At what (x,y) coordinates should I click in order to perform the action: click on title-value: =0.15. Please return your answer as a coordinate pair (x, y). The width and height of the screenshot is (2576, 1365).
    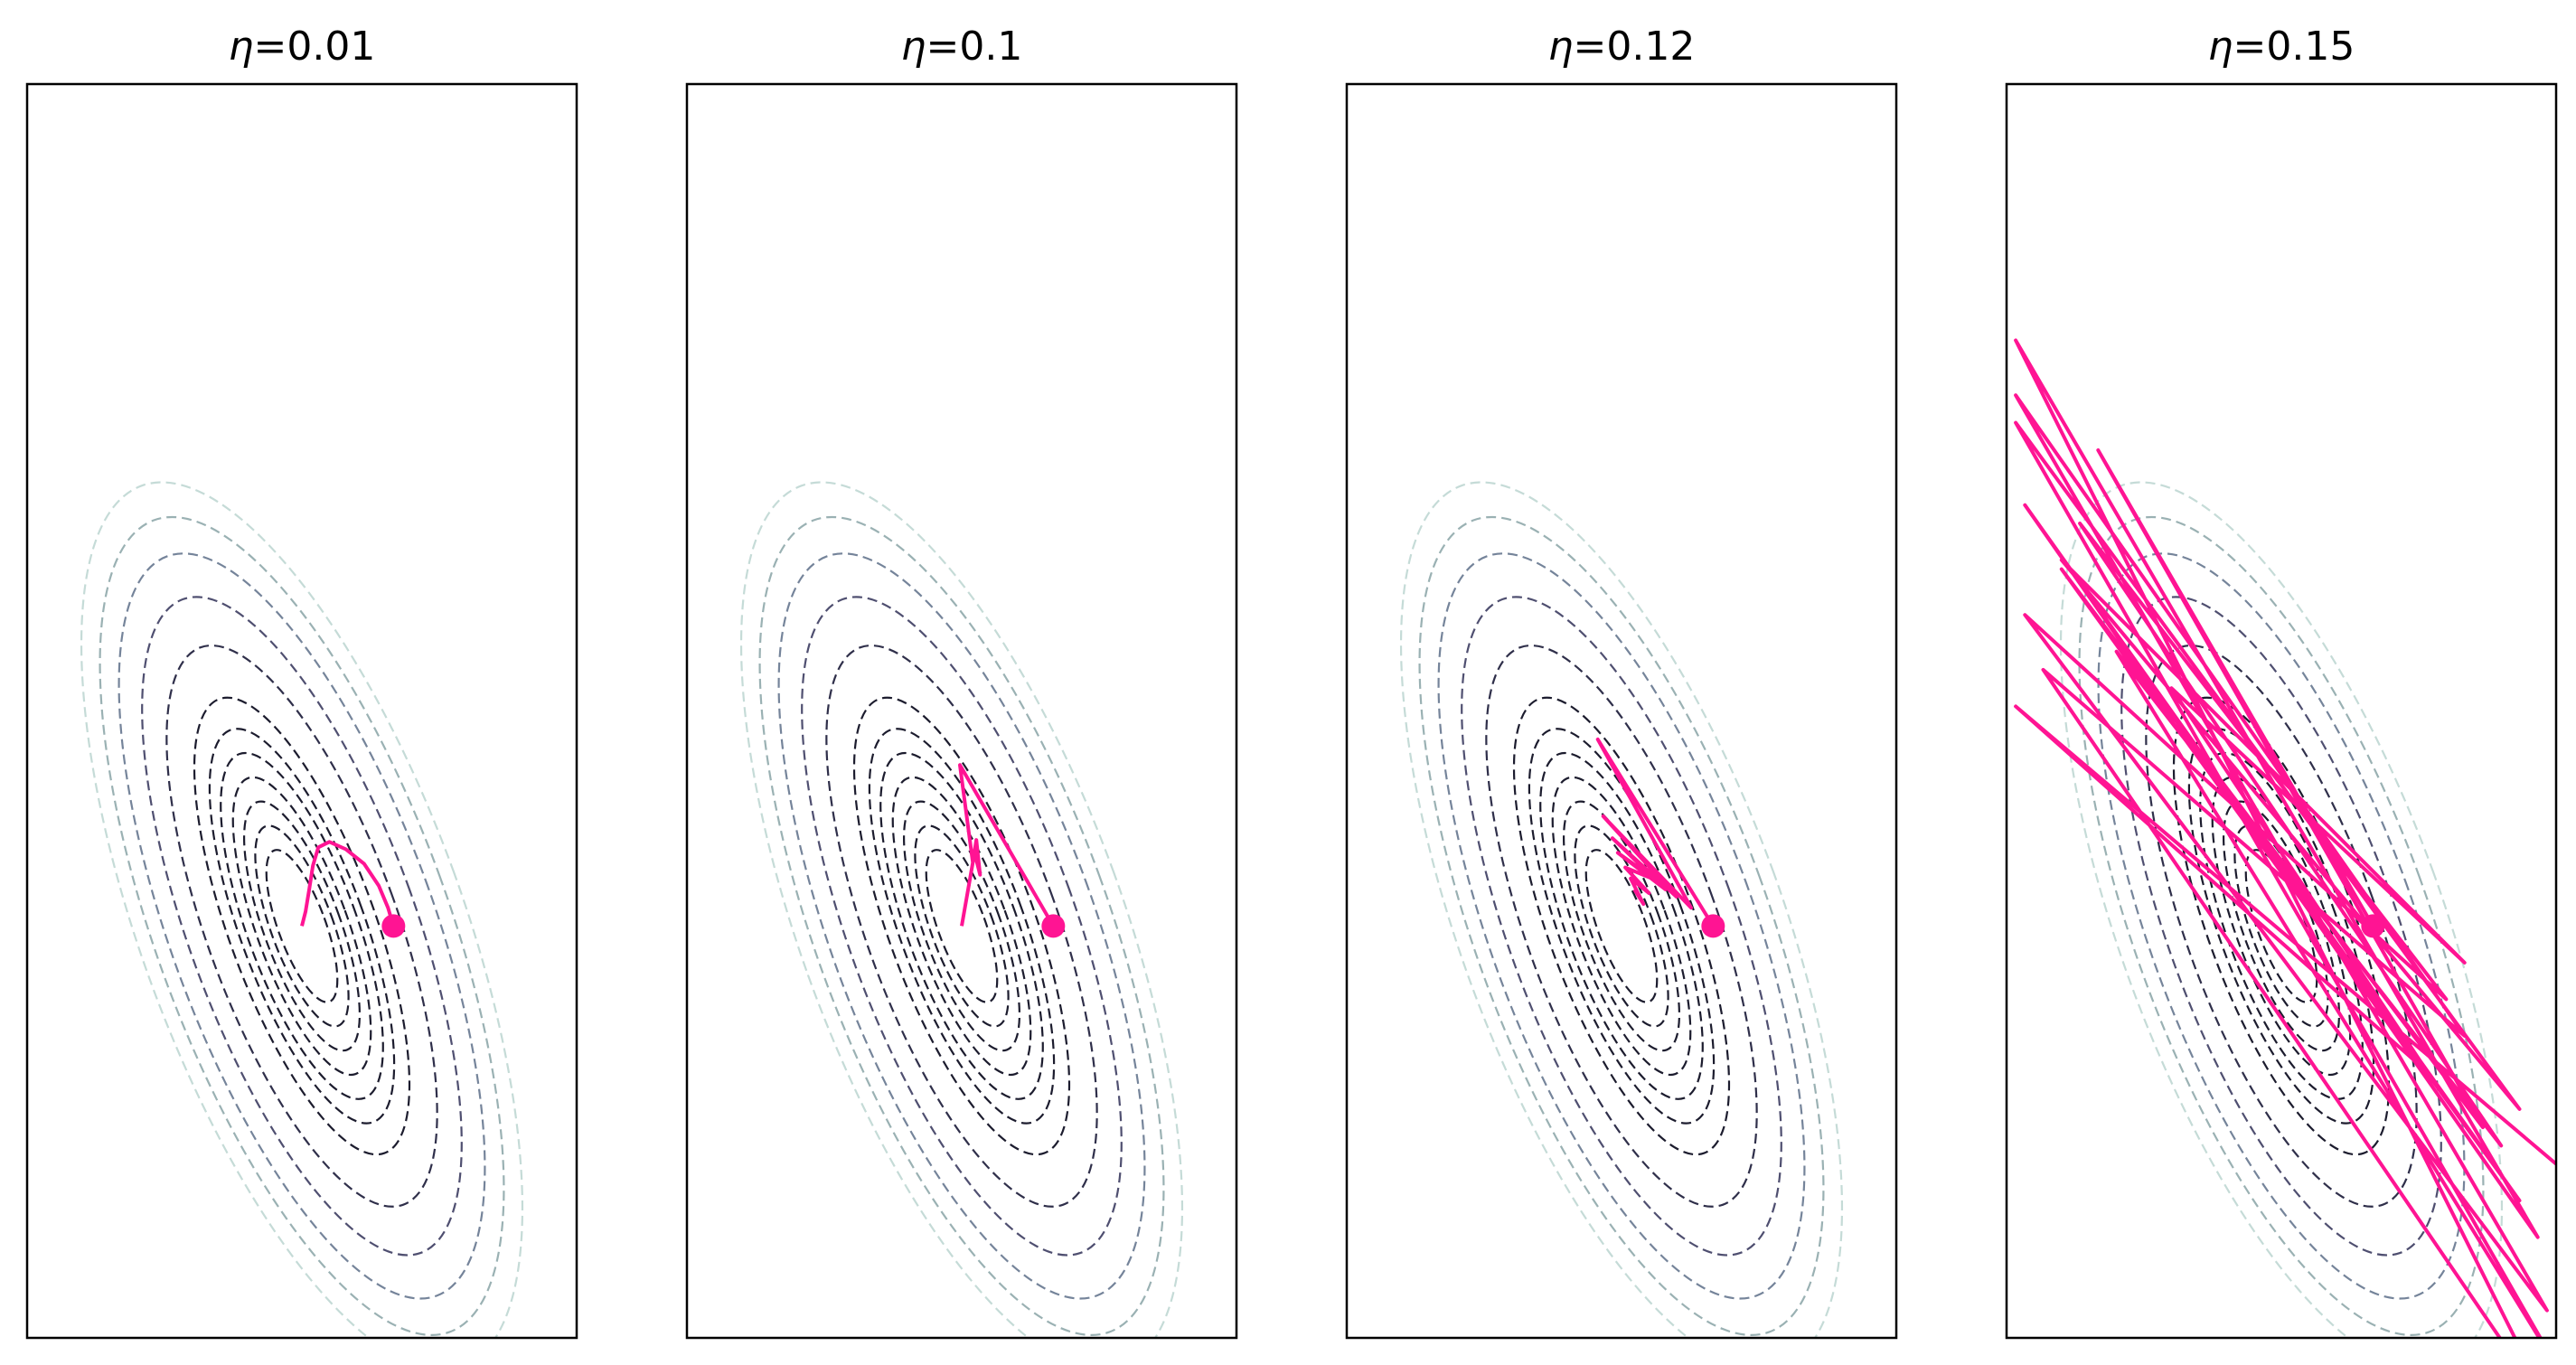
    Looking at the image, I should click on (2294, 47).